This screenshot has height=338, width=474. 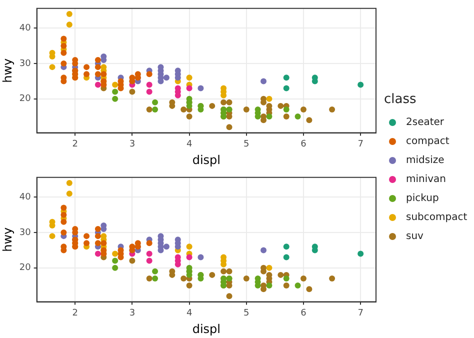 What do you see at coordinates (425, 122) in the screenshot?
I see `legend-label: 2seater` at bounding box center [425, 122].